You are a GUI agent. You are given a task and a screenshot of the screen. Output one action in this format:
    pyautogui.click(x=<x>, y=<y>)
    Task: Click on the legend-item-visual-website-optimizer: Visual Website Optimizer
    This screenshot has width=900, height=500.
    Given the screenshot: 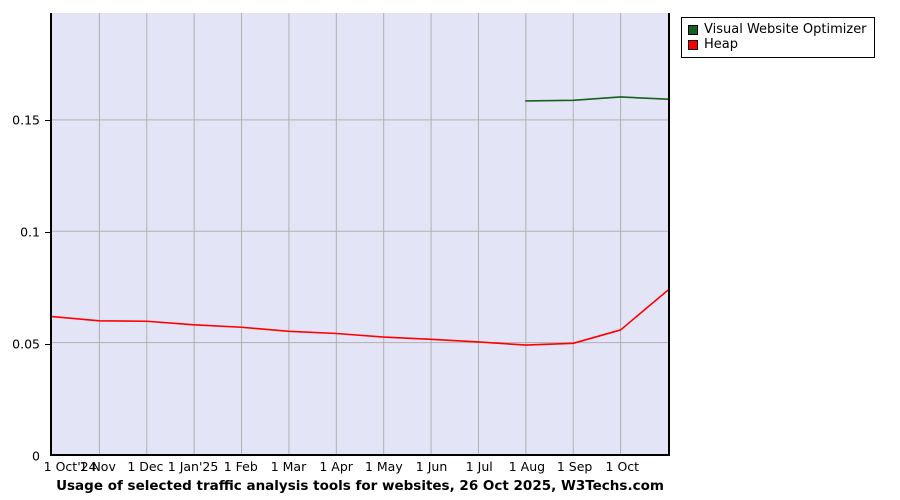 What is the action you would take?
    pyautogui.click(x=777, y=29)
    